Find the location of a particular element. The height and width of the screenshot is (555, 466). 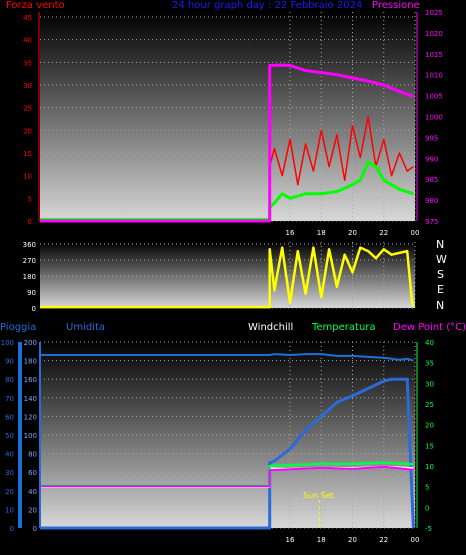

pressure-tick-label: 980 is located at coordinates (431, 201).